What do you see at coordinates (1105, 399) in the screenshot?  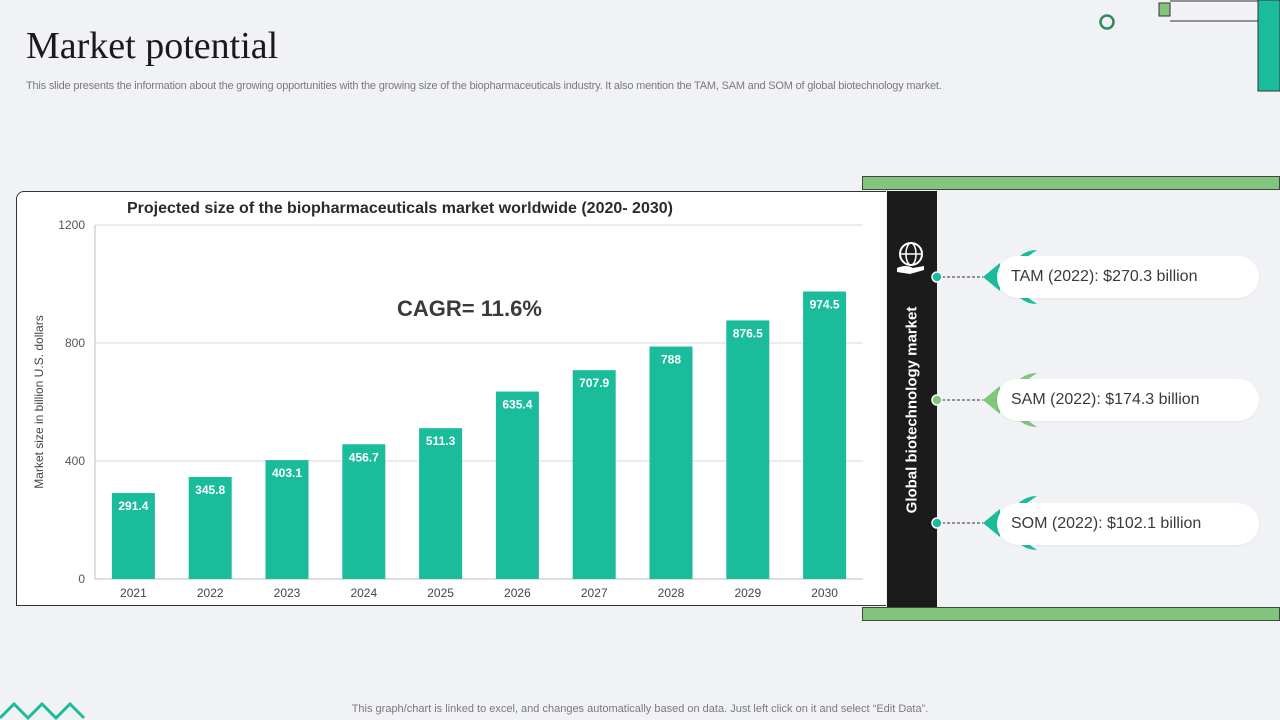 I see `sam-text: SAM (2022): $174.3 billion` at bounding box center [1105, 399].